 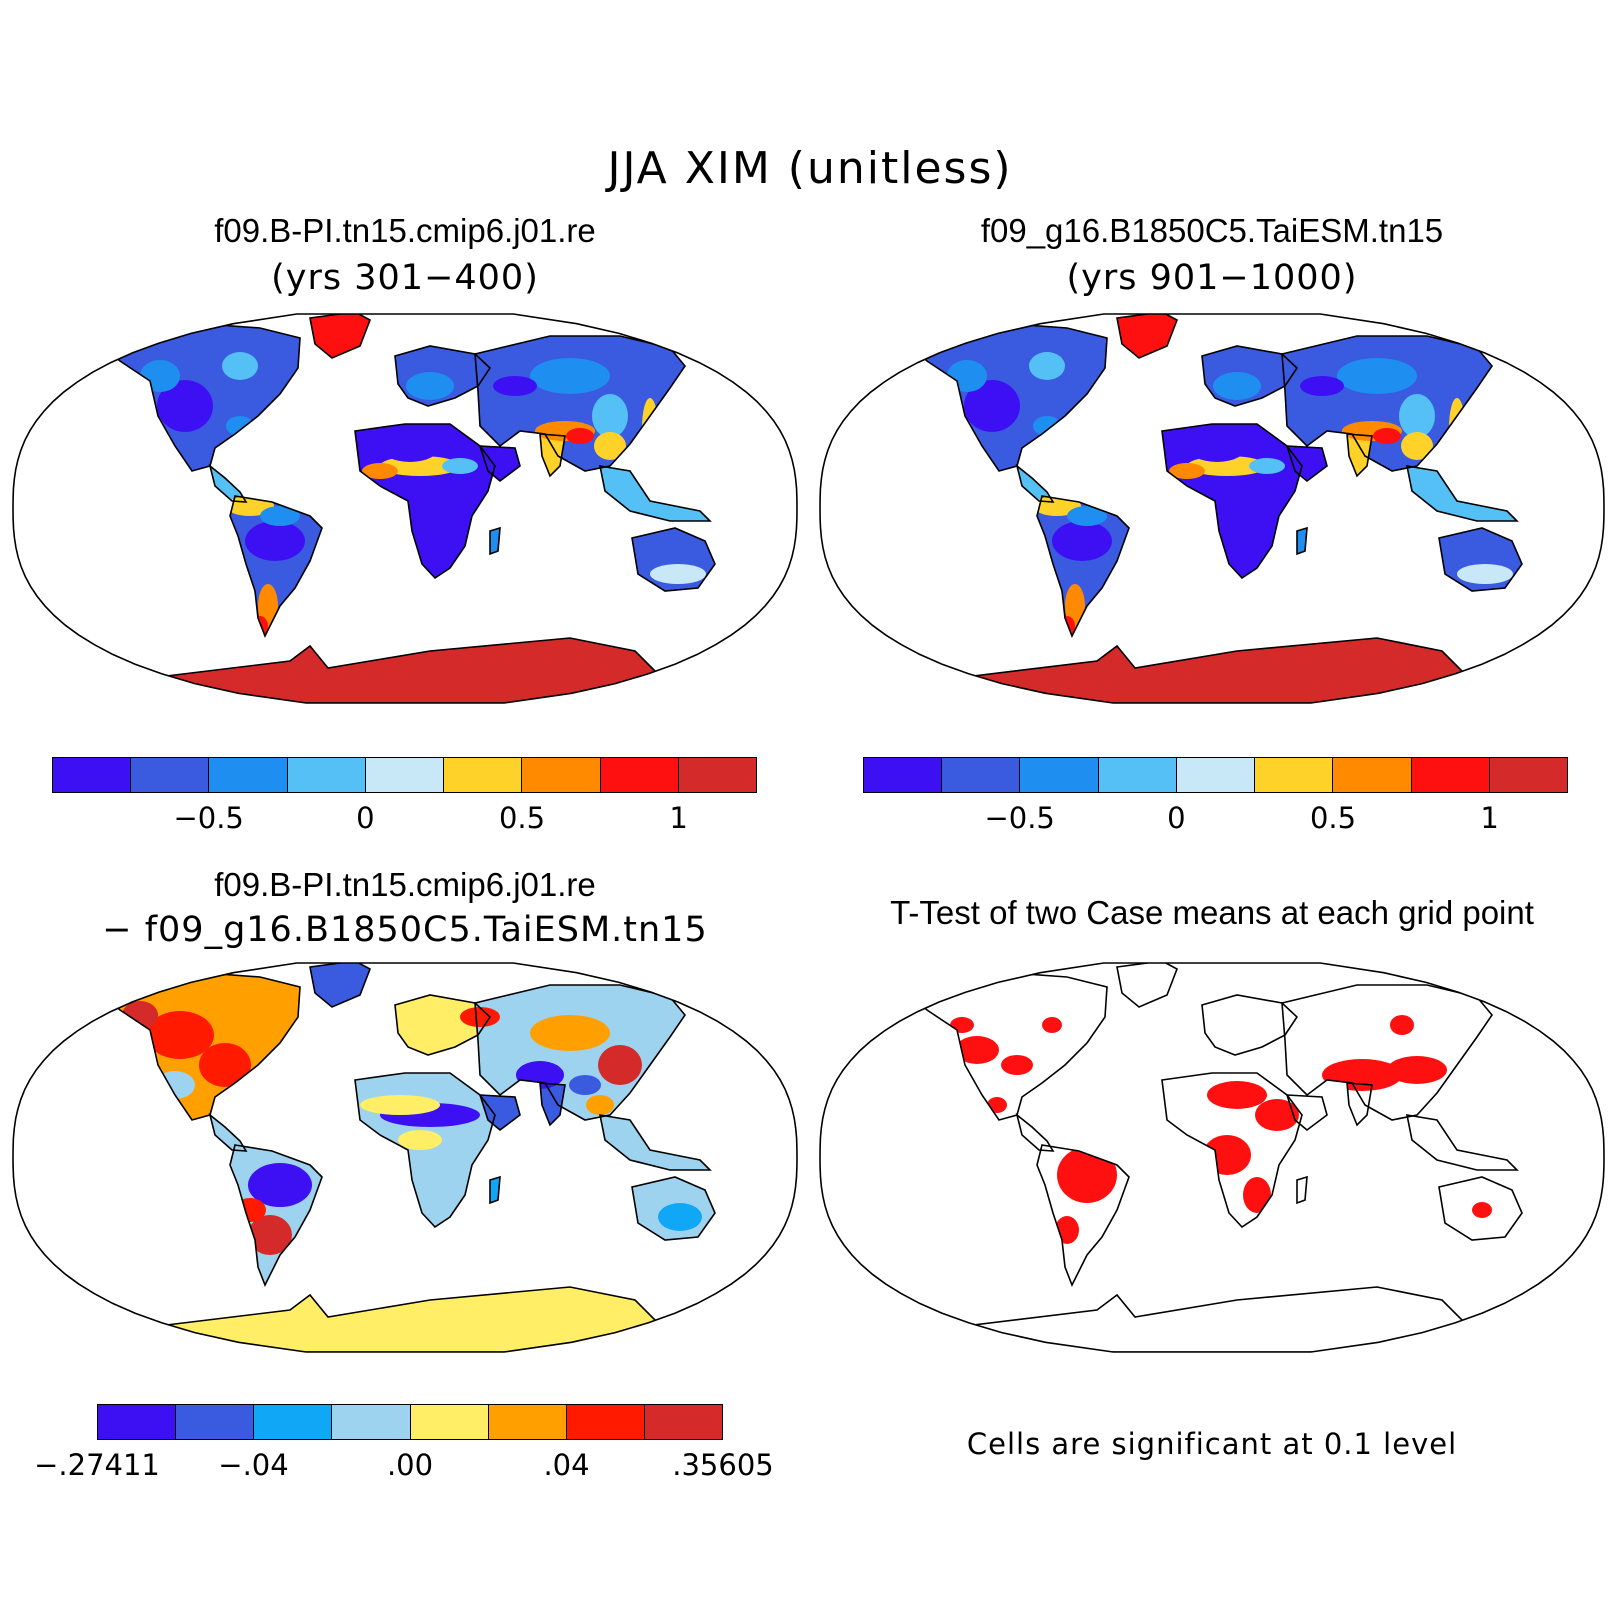 What do you see at coordinates (723, 1465) in the screenshot?
I see `colorbar-tick-label: .35605` at bounding box center [723, 1465].